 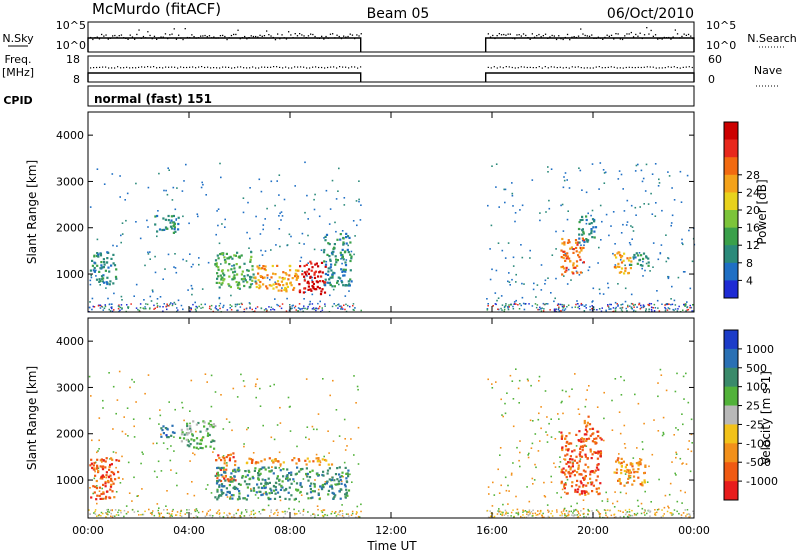 I want to click on velocity-colorbar-tick-label: 100, so click(x=756, y=387).